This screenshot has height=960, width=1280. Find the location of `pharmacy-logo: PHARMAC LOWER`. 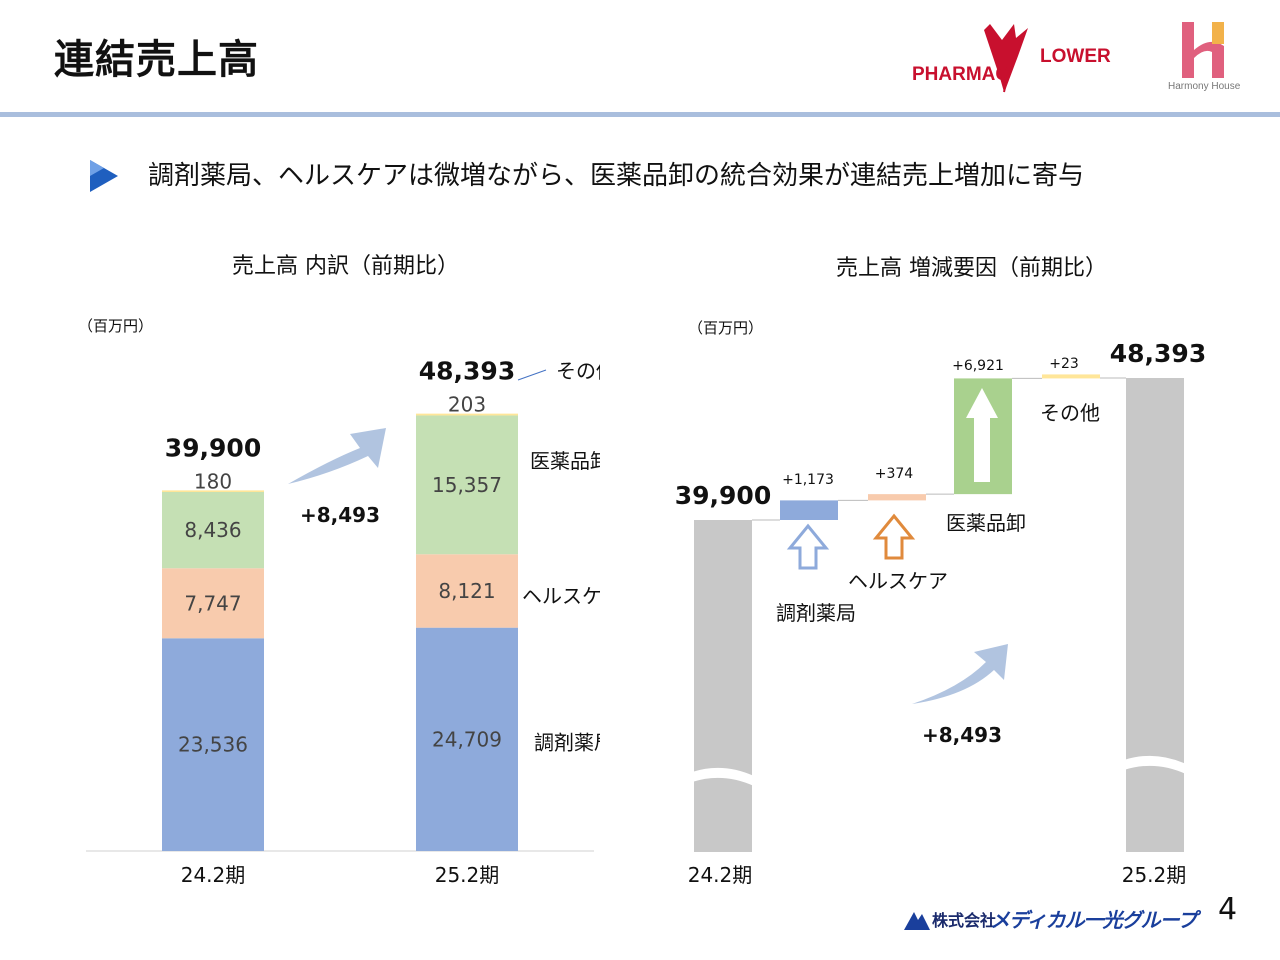

pharmacy-logo: PHARMAC LOWER is located at coordinates (1011, 58).